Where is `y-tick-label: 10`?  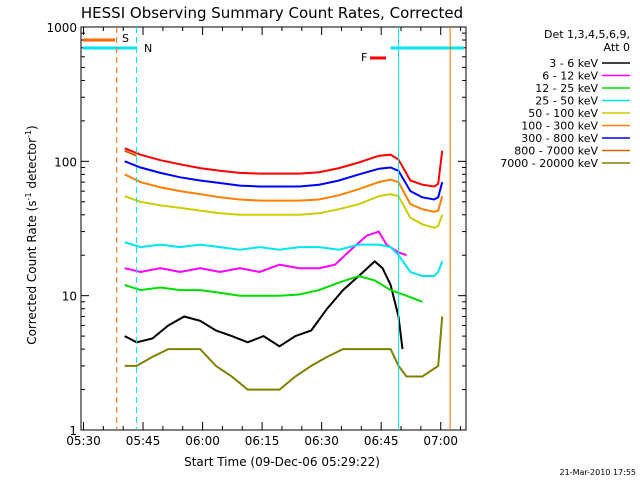
y-tick-label: 10 is located at coordinates (69, 297).